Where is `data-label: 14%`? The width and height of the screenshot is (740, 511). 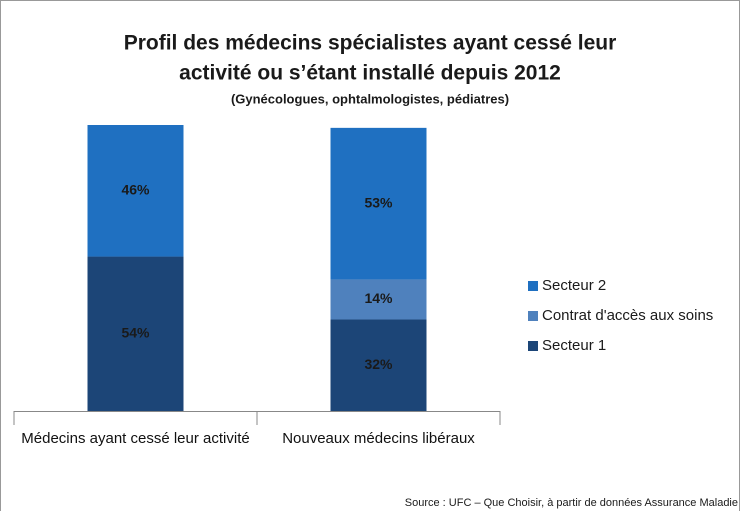
data-label: 14% is located at coordinates (378, 298).